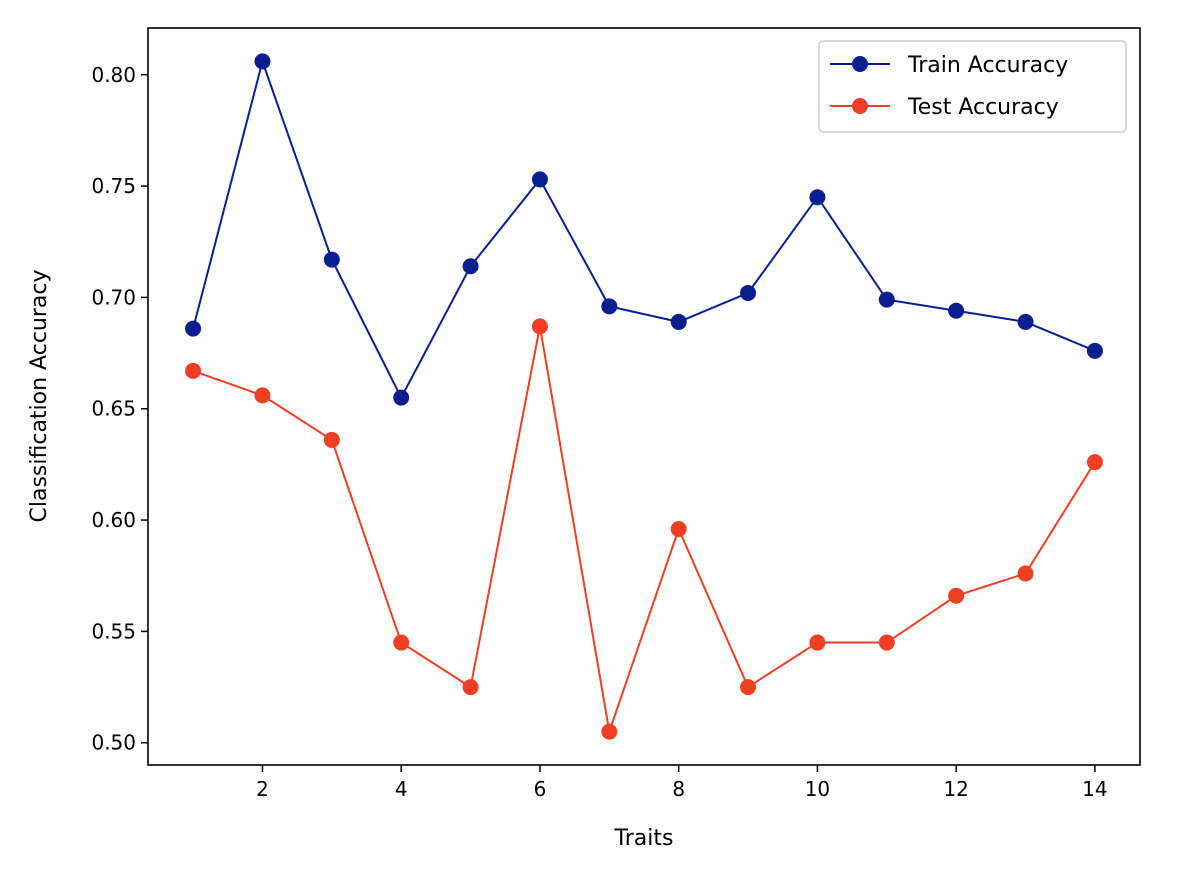 This screenshot has height=869, width=1178. Describe the element at coordinates (540, 789) in the screenshot. I see `x-tick-label: 6` at that location.